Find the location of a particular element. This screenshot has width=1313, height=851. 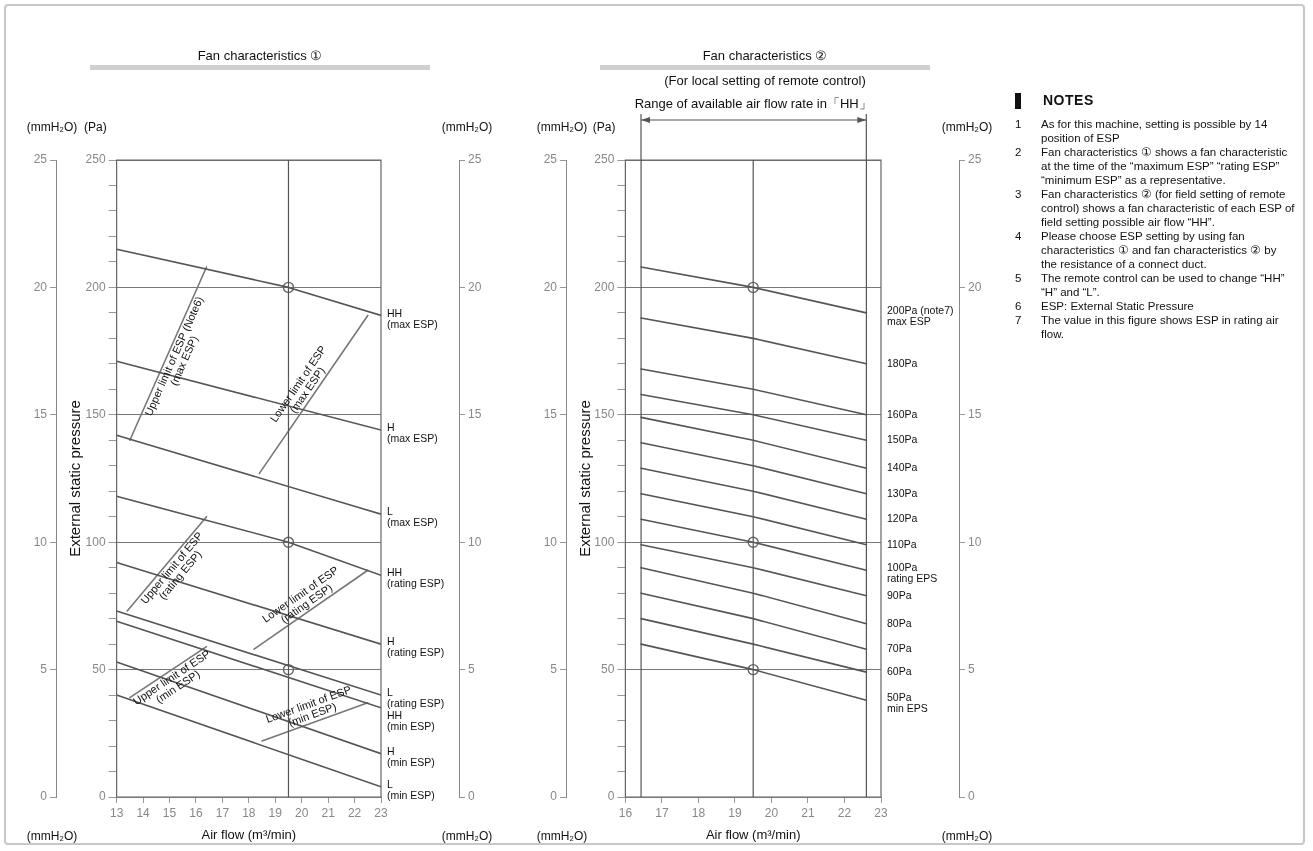

text: Lower limit of ESP (min ESP) is located at coordinates (308, 706).